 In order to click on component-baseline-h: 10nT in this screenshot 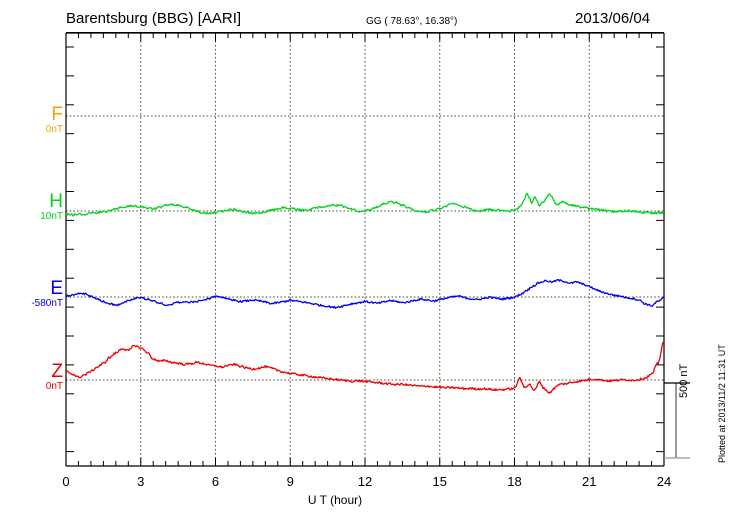, I will do `click(51, 216)`.